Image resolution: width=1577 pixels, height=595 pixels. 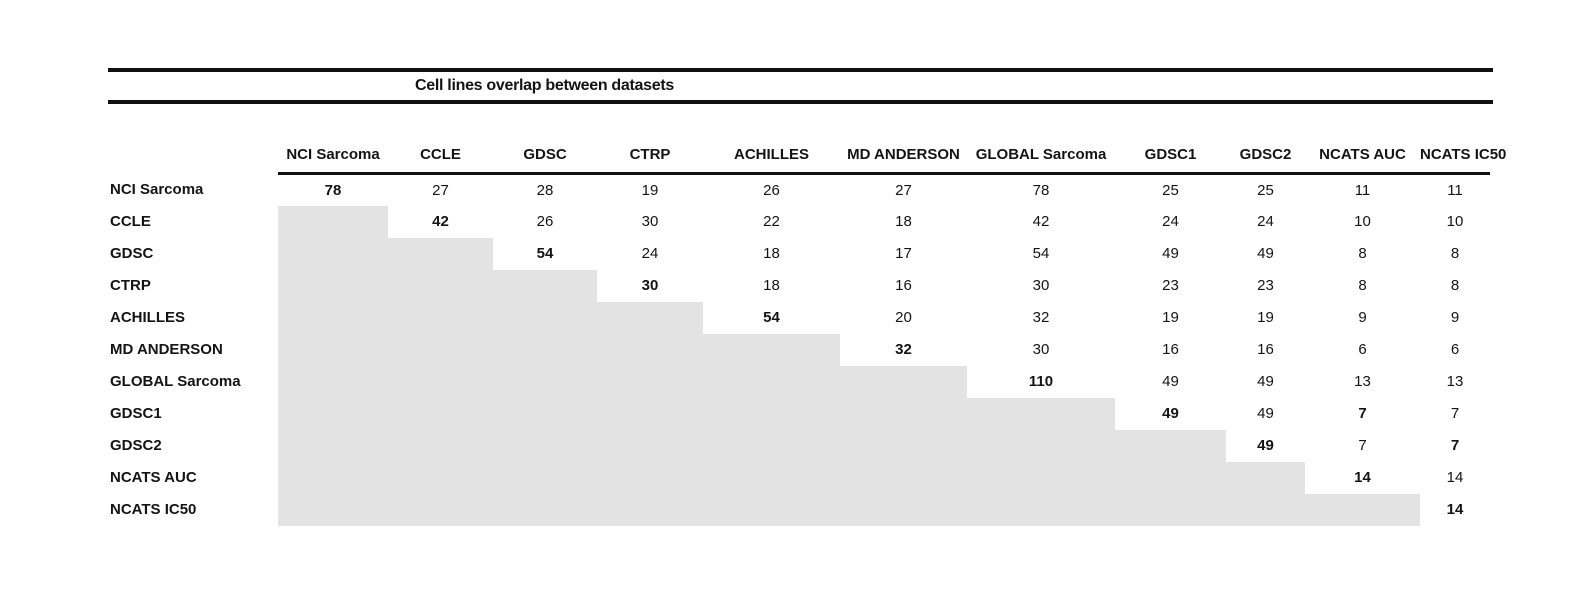 I want to click on overlap-cell-ccle-x-ctrp: 30, so click(x=650, y=221).